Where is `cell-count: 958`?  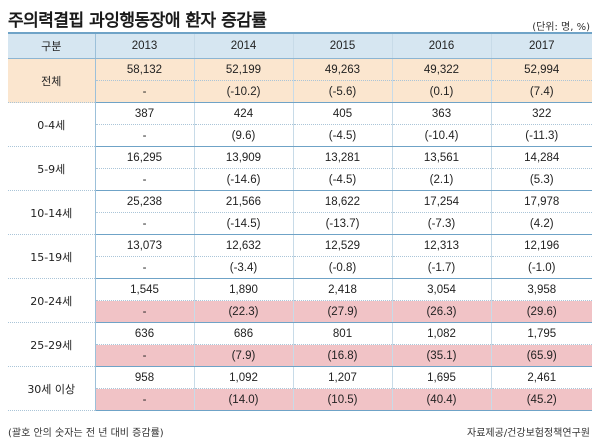
cell-count: 958 is located at coordinates (145, 377).